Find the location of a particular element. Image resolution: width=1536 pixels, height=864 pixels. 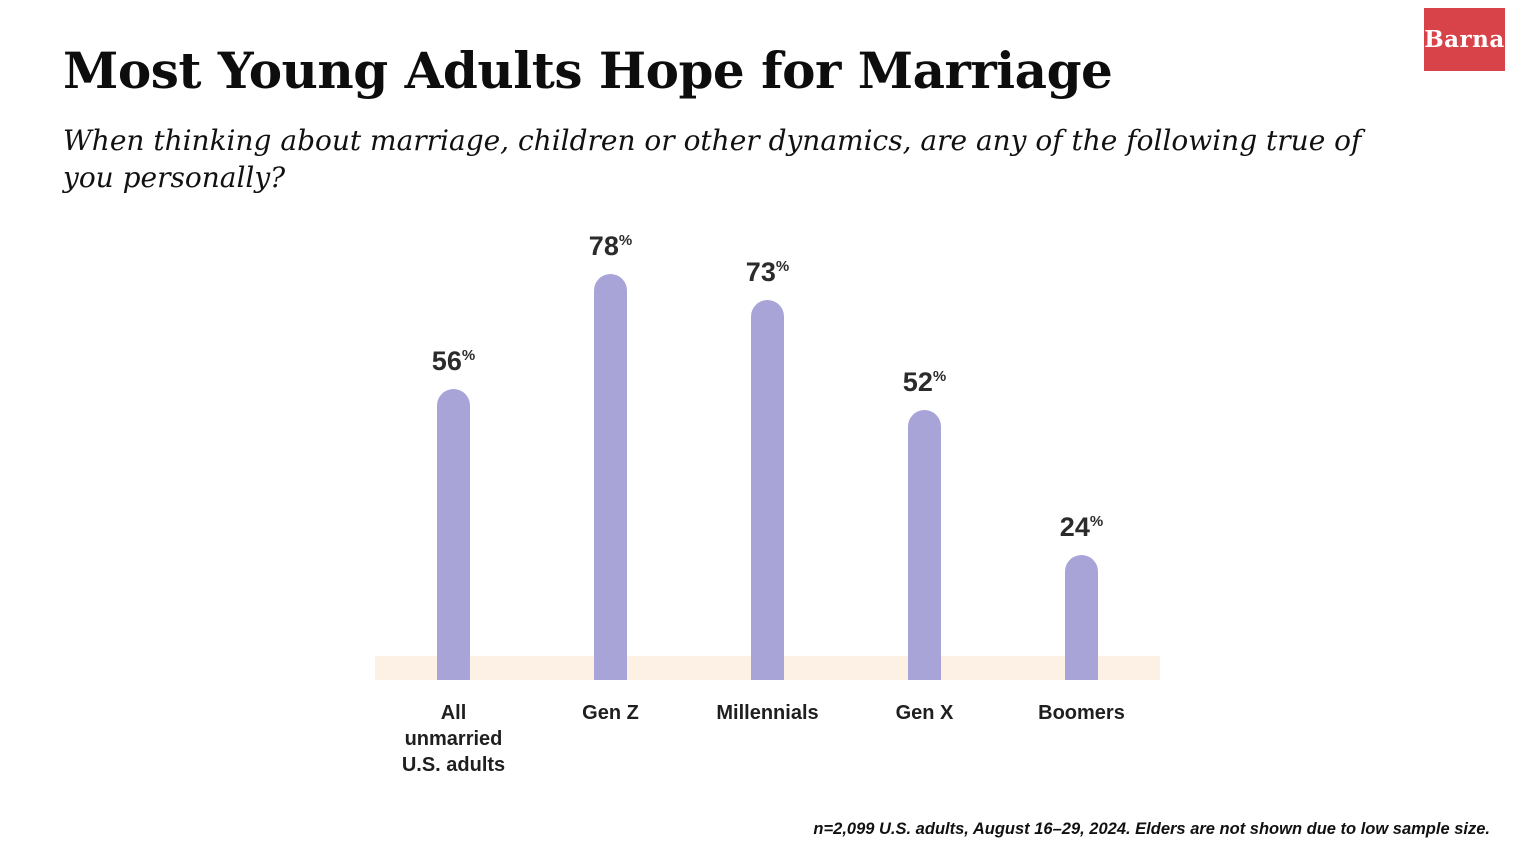

bar-value-label: 56% is located at coordinates (453, 361).